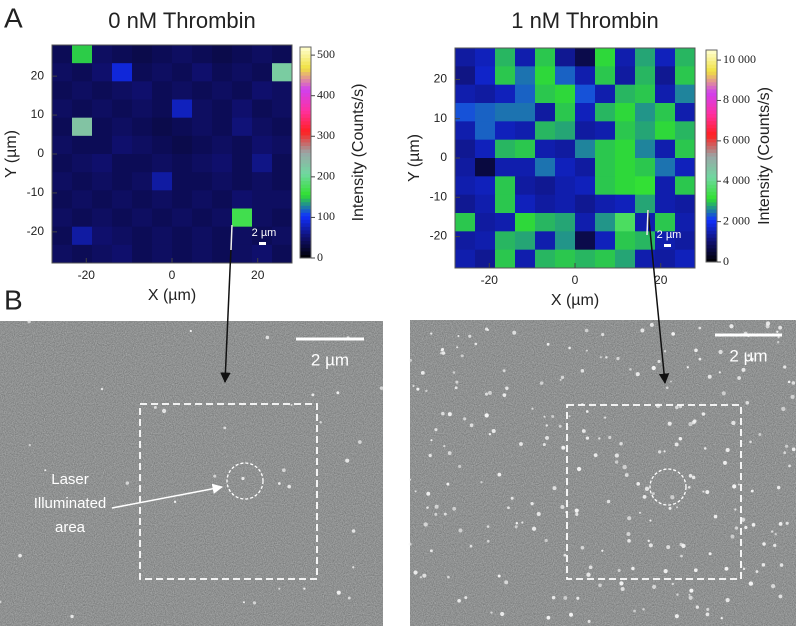 The image size is (796, 635). Describe the element at coordinates (40, 153) in the screenshot. I see `y-tick-label: 0` at that location.